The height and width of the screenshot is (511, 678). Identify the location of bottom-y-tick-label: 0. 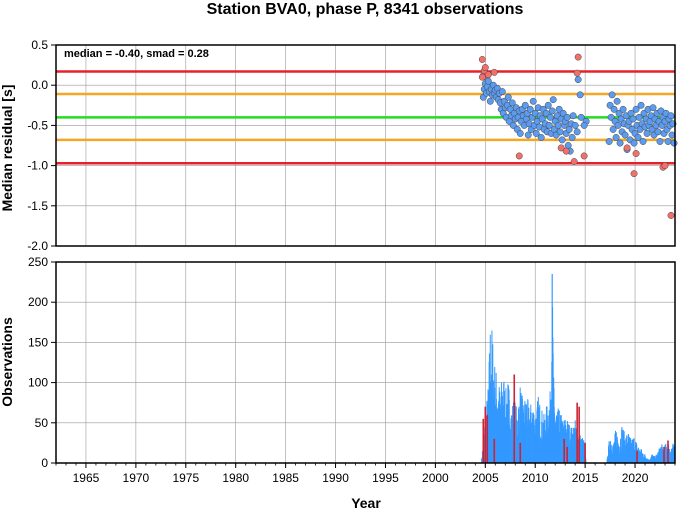
(44, 463).